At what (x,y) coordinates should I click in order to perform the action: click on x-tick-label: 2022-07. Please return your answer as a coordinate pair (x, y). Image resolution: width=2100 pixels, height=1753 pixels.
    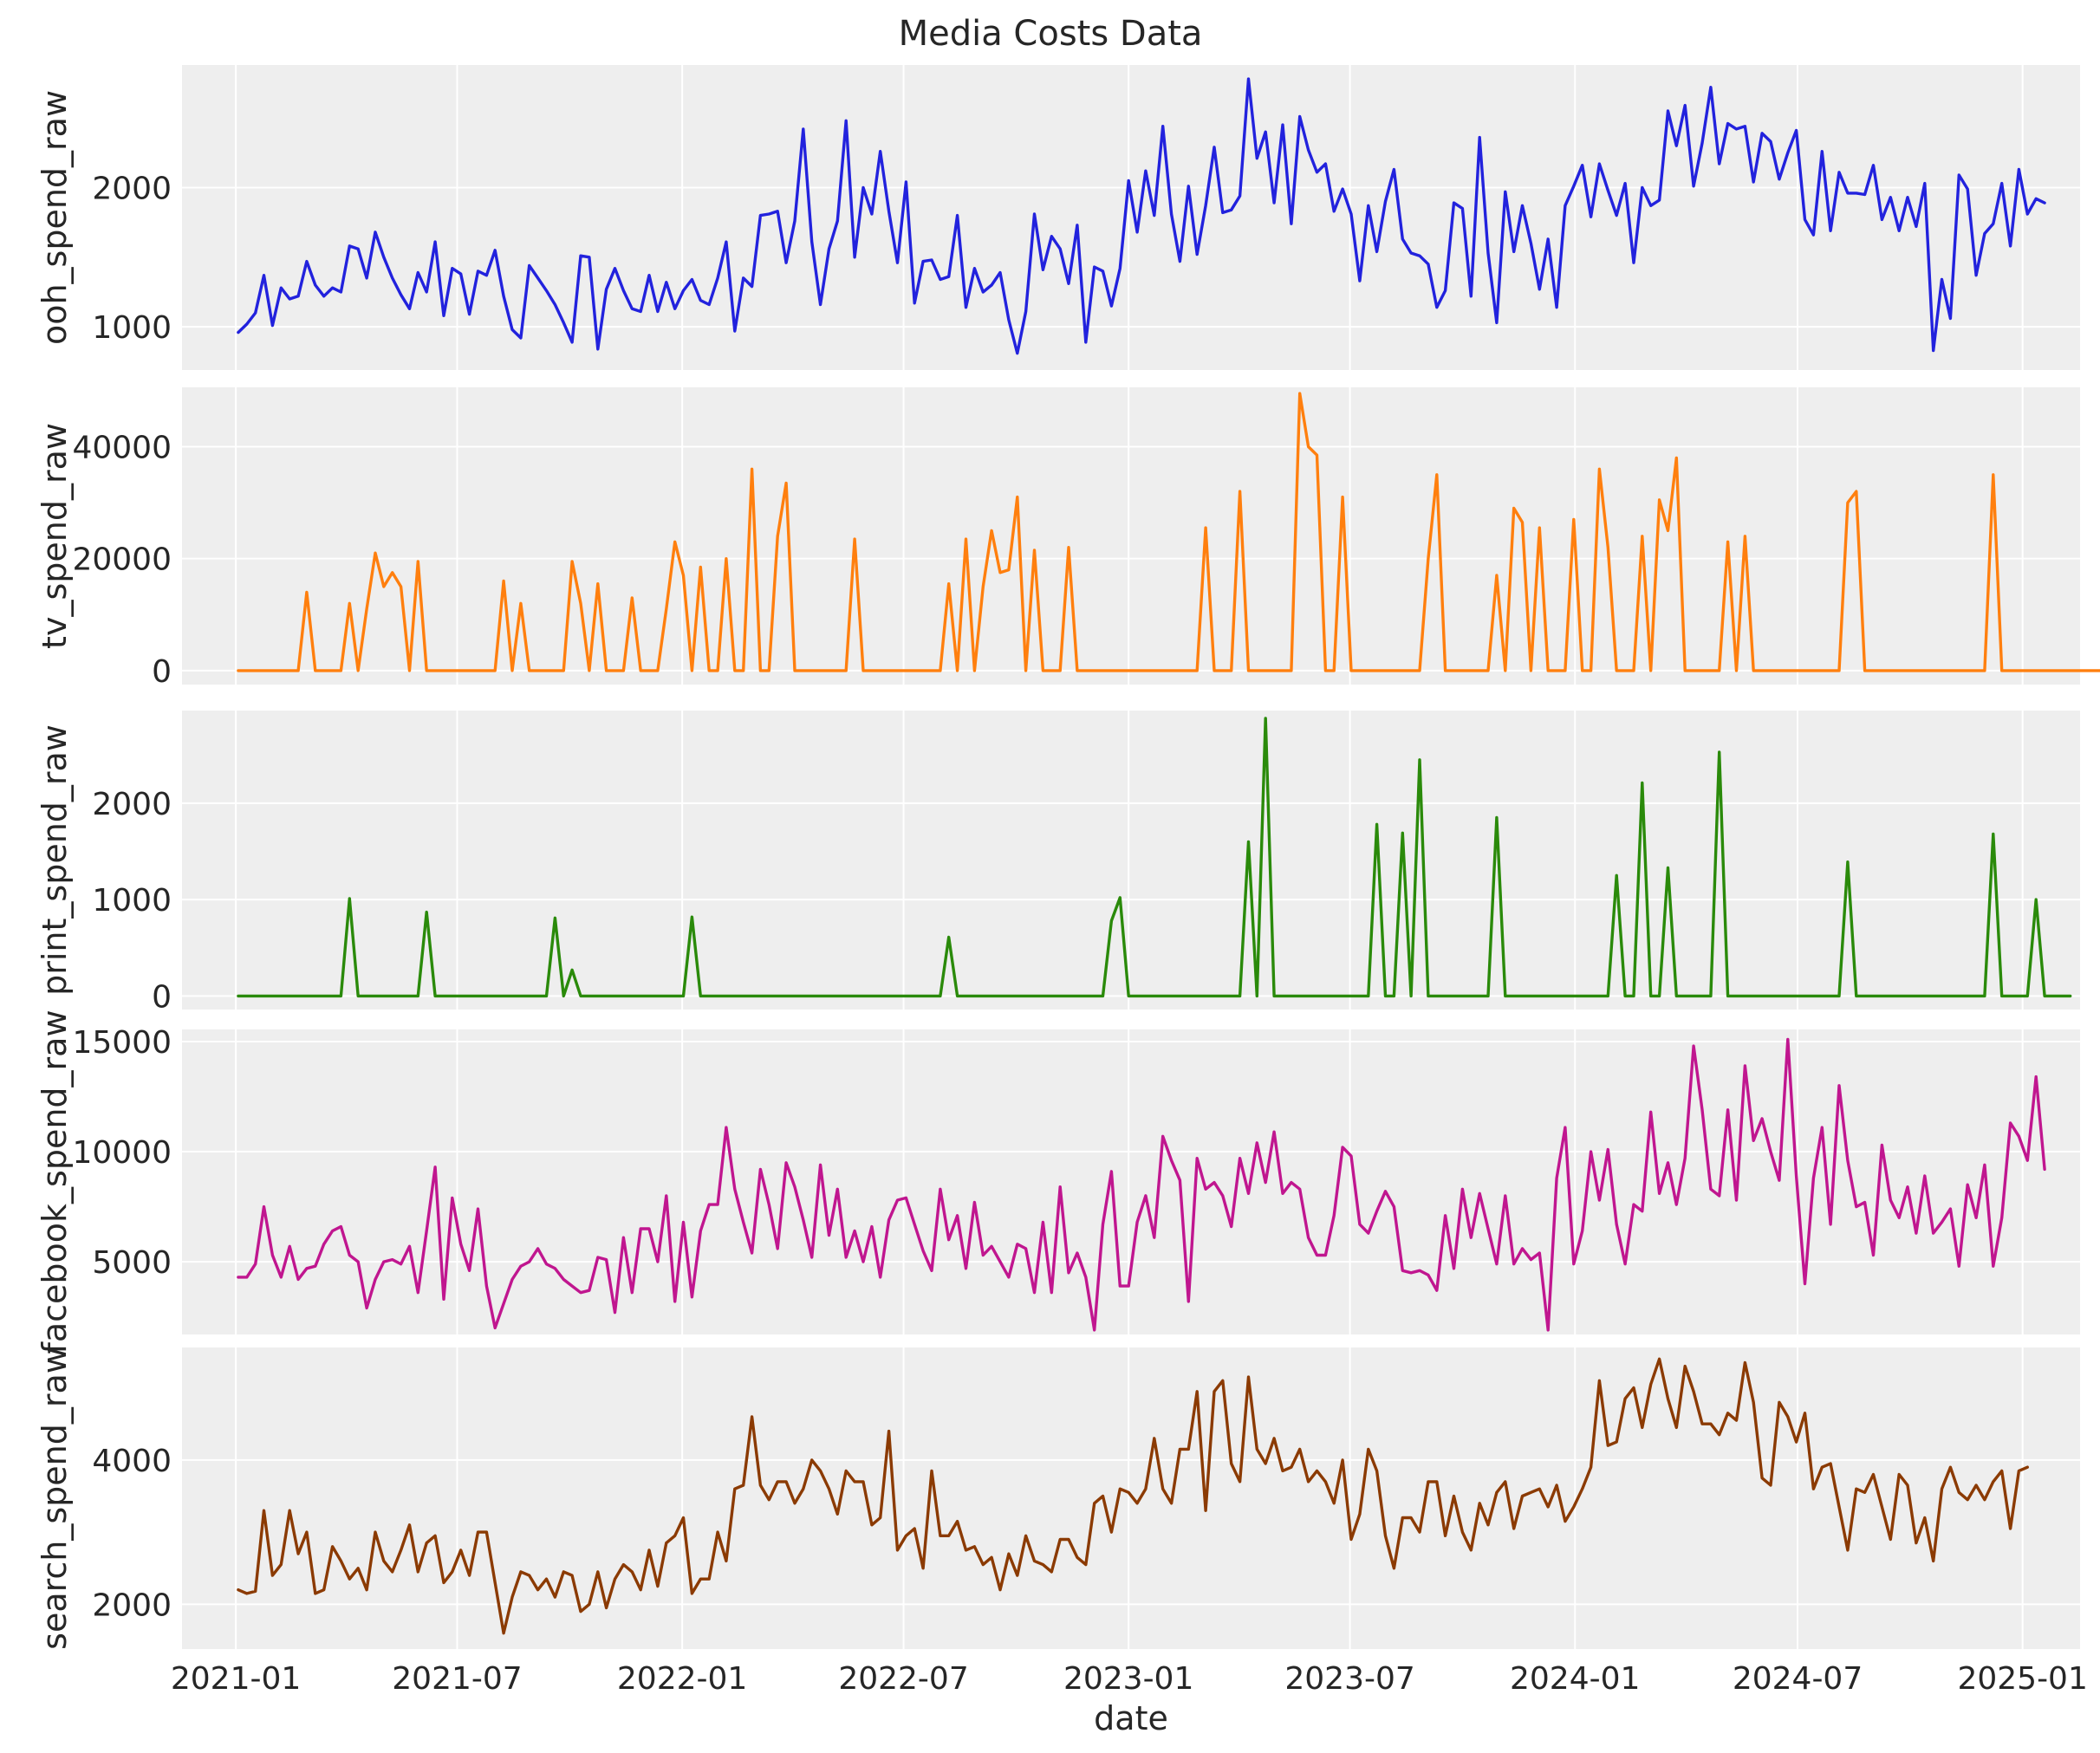
    Looking at the image, I should click on (903, 1679).